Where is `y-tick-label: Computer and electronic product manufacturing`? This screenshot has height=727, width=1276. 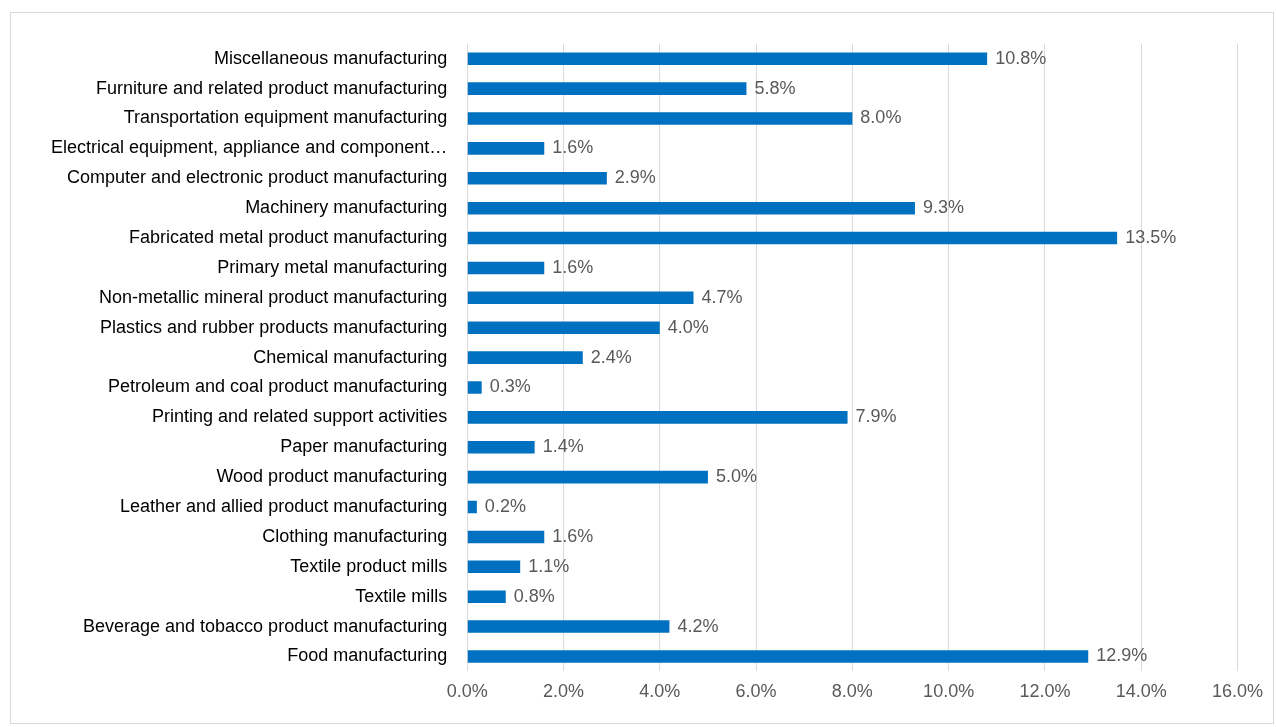
y-tick-label: Computer and electronic product manufacturing is located at coordinates (257, 177).